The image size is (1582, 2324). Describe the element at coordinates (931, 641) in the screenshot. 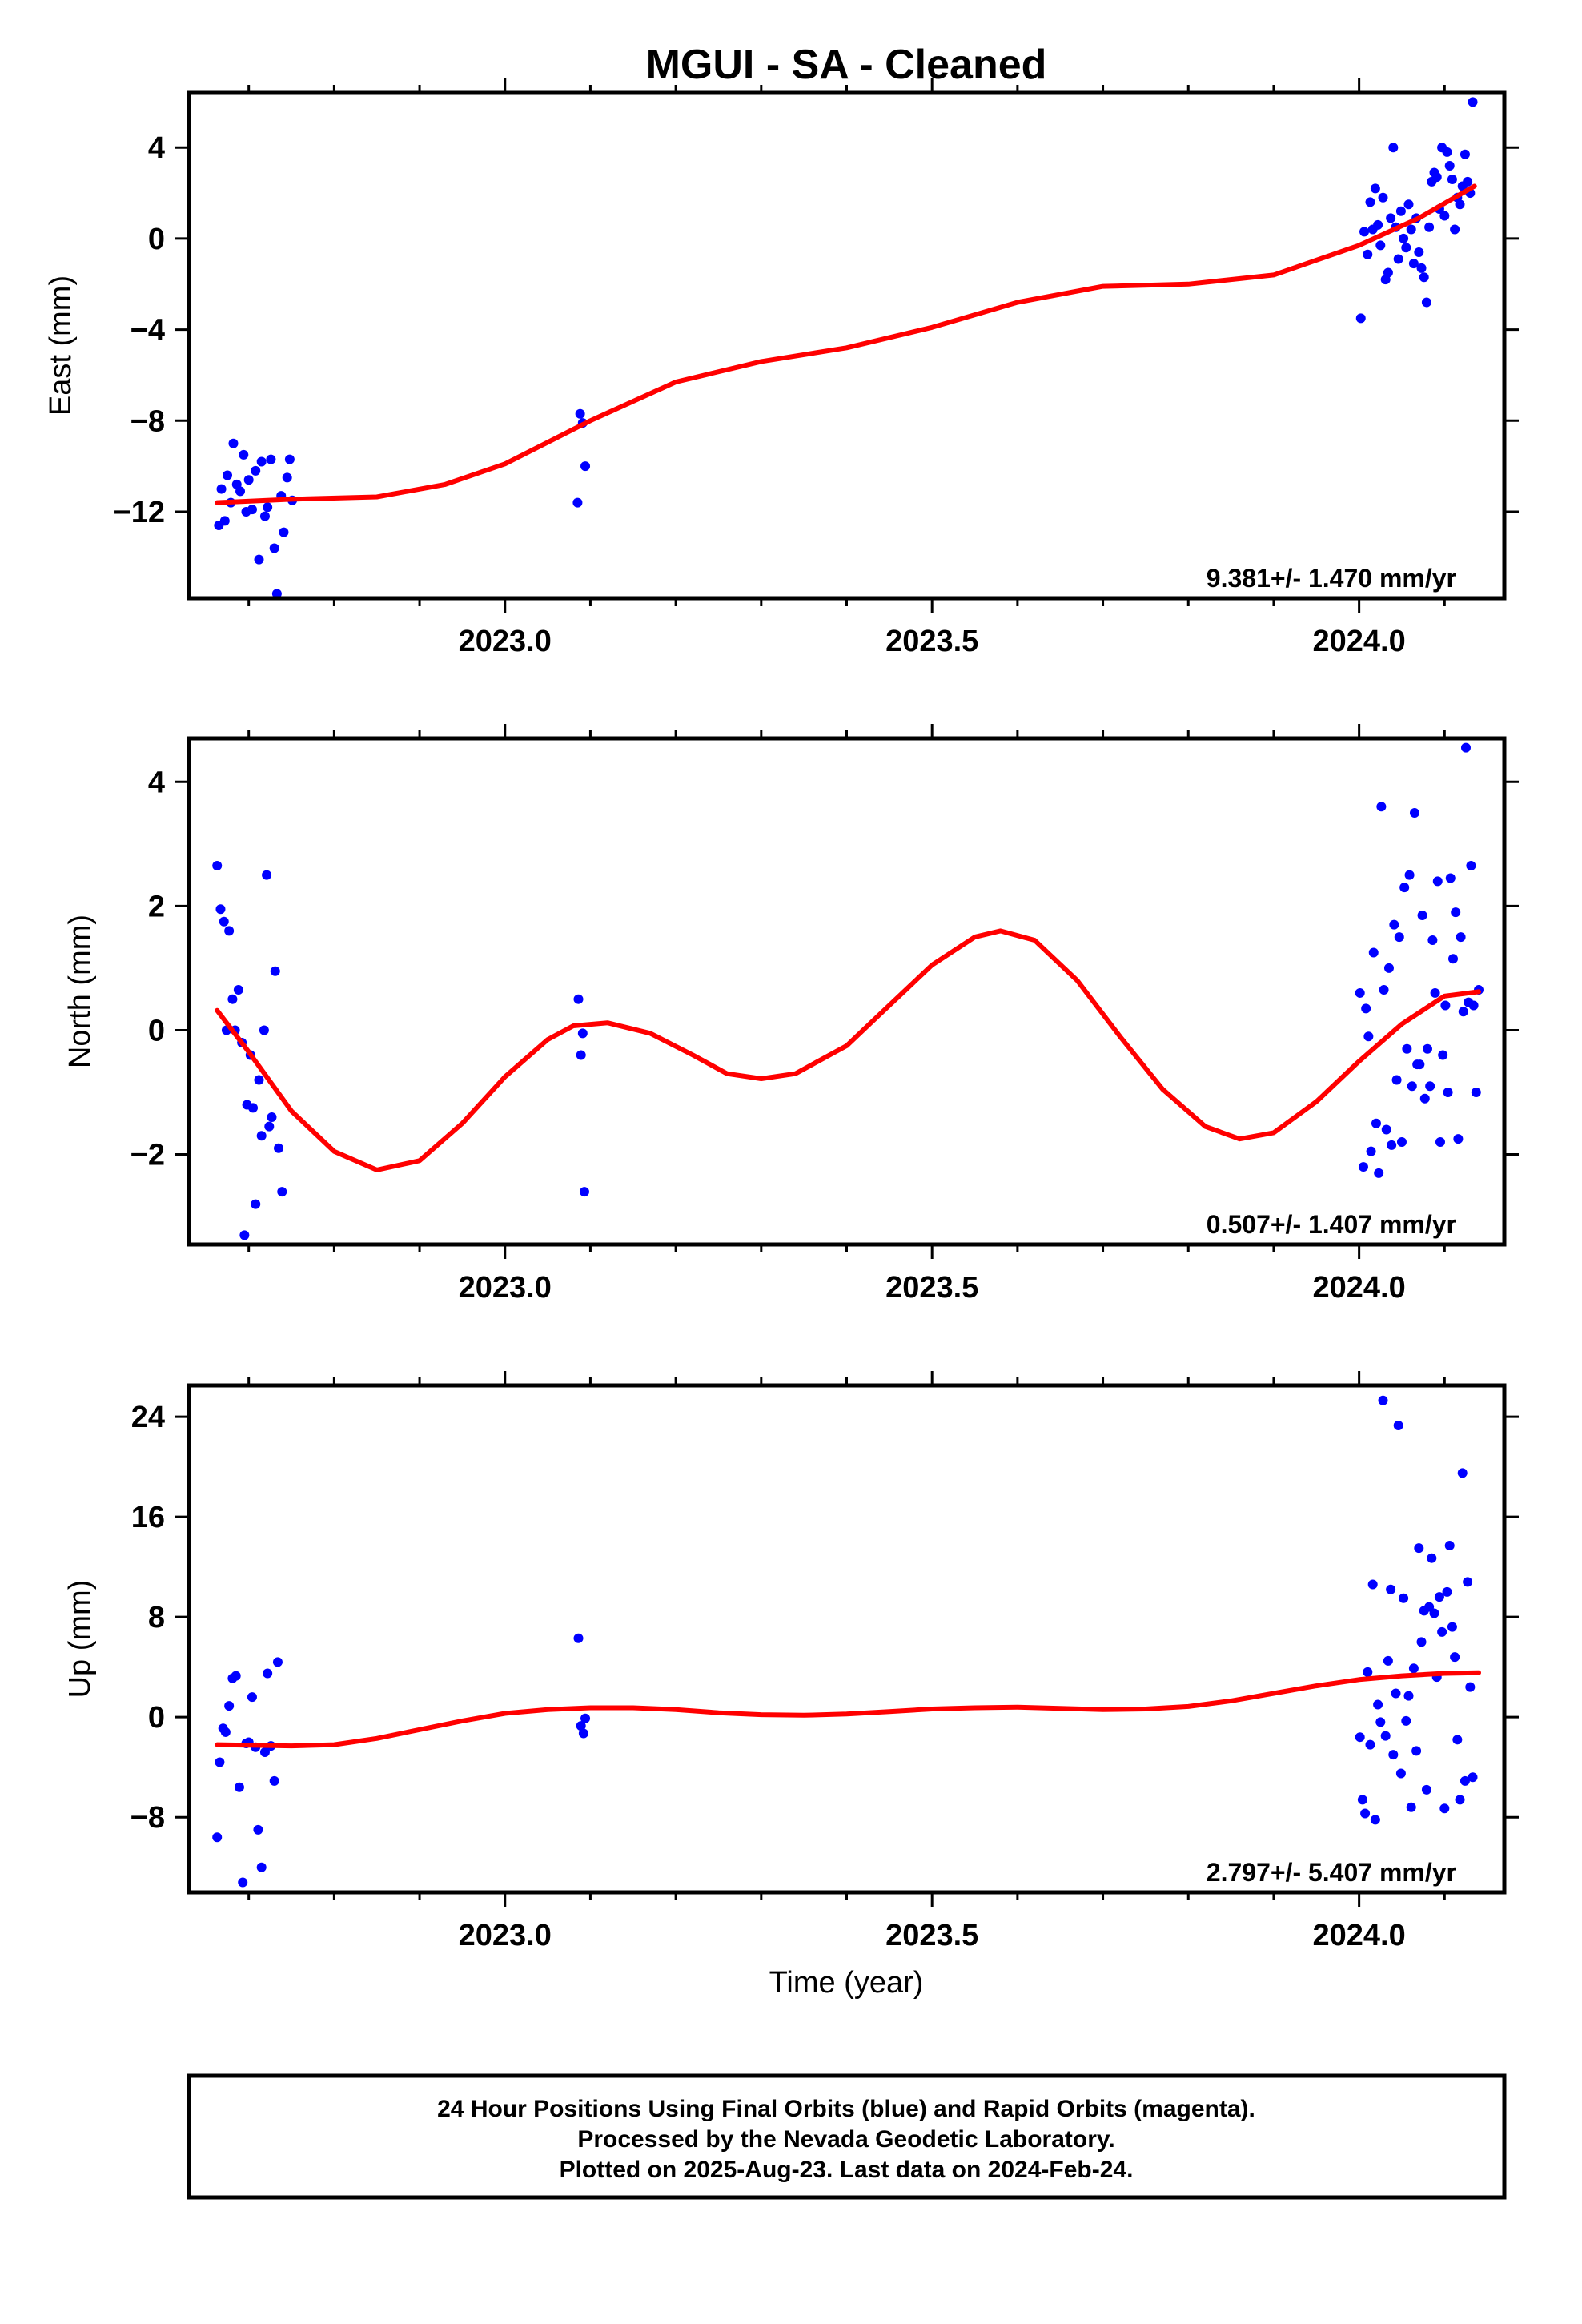

I see `east-x-tick-label: 2023.5` at that location.